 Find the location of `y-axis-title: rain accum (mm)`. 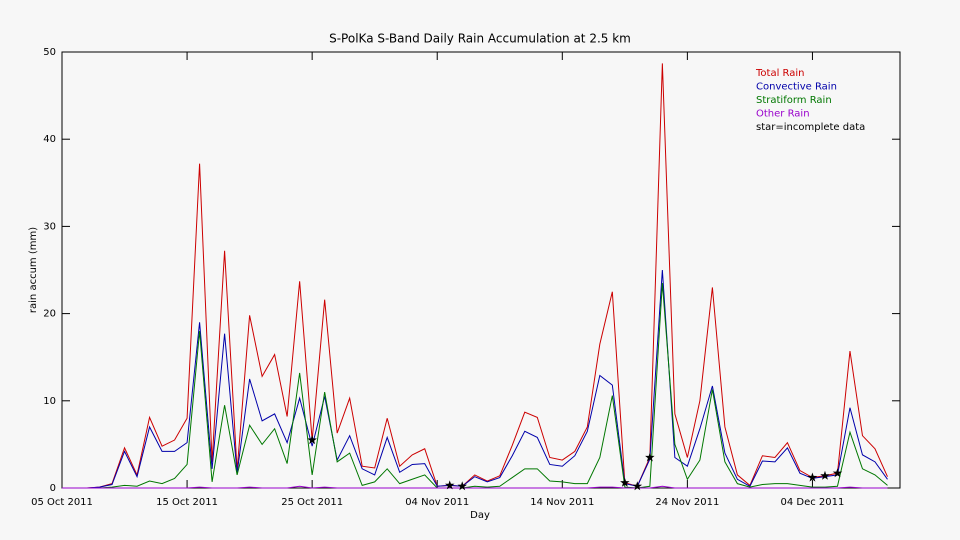

y-axis-title: rain accum (mm) is located at coordinates (33, 270).